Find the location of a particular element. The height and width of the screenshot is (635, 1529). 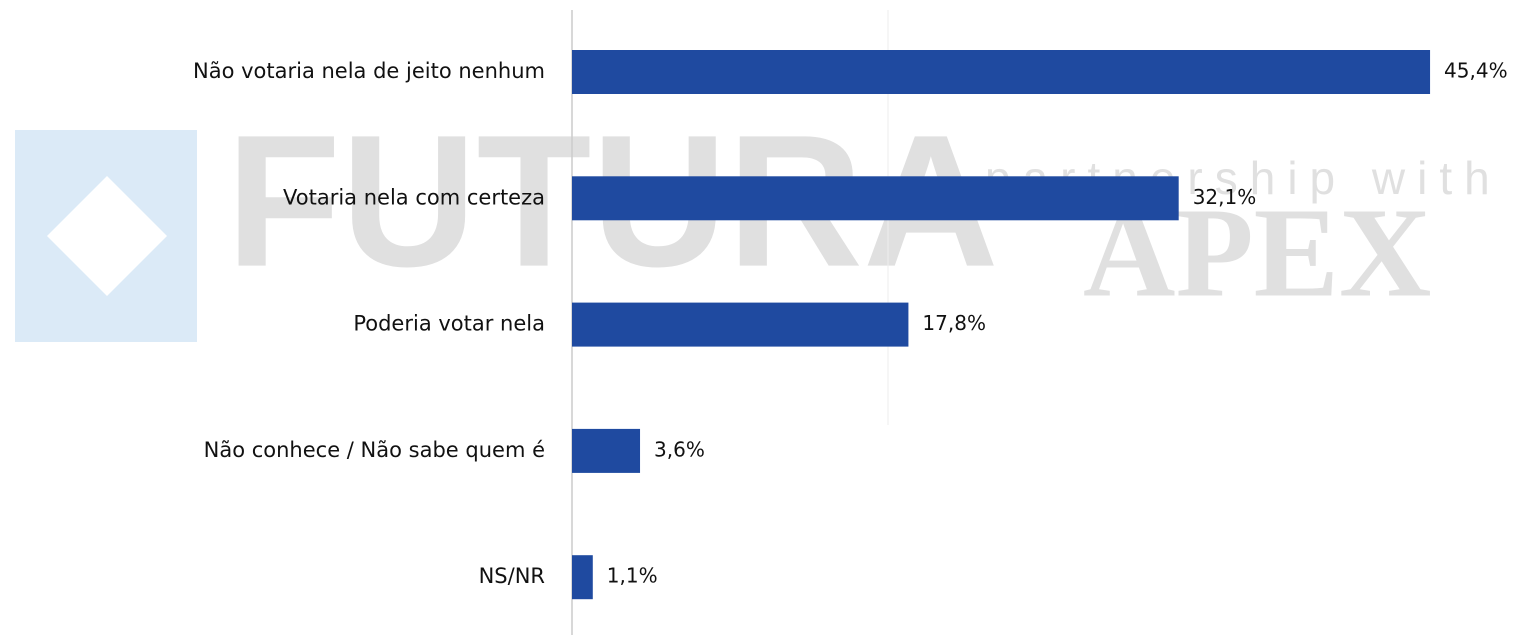

category-label: Não votaria nela de jeito nenhum is located at coordinates (369, 71).